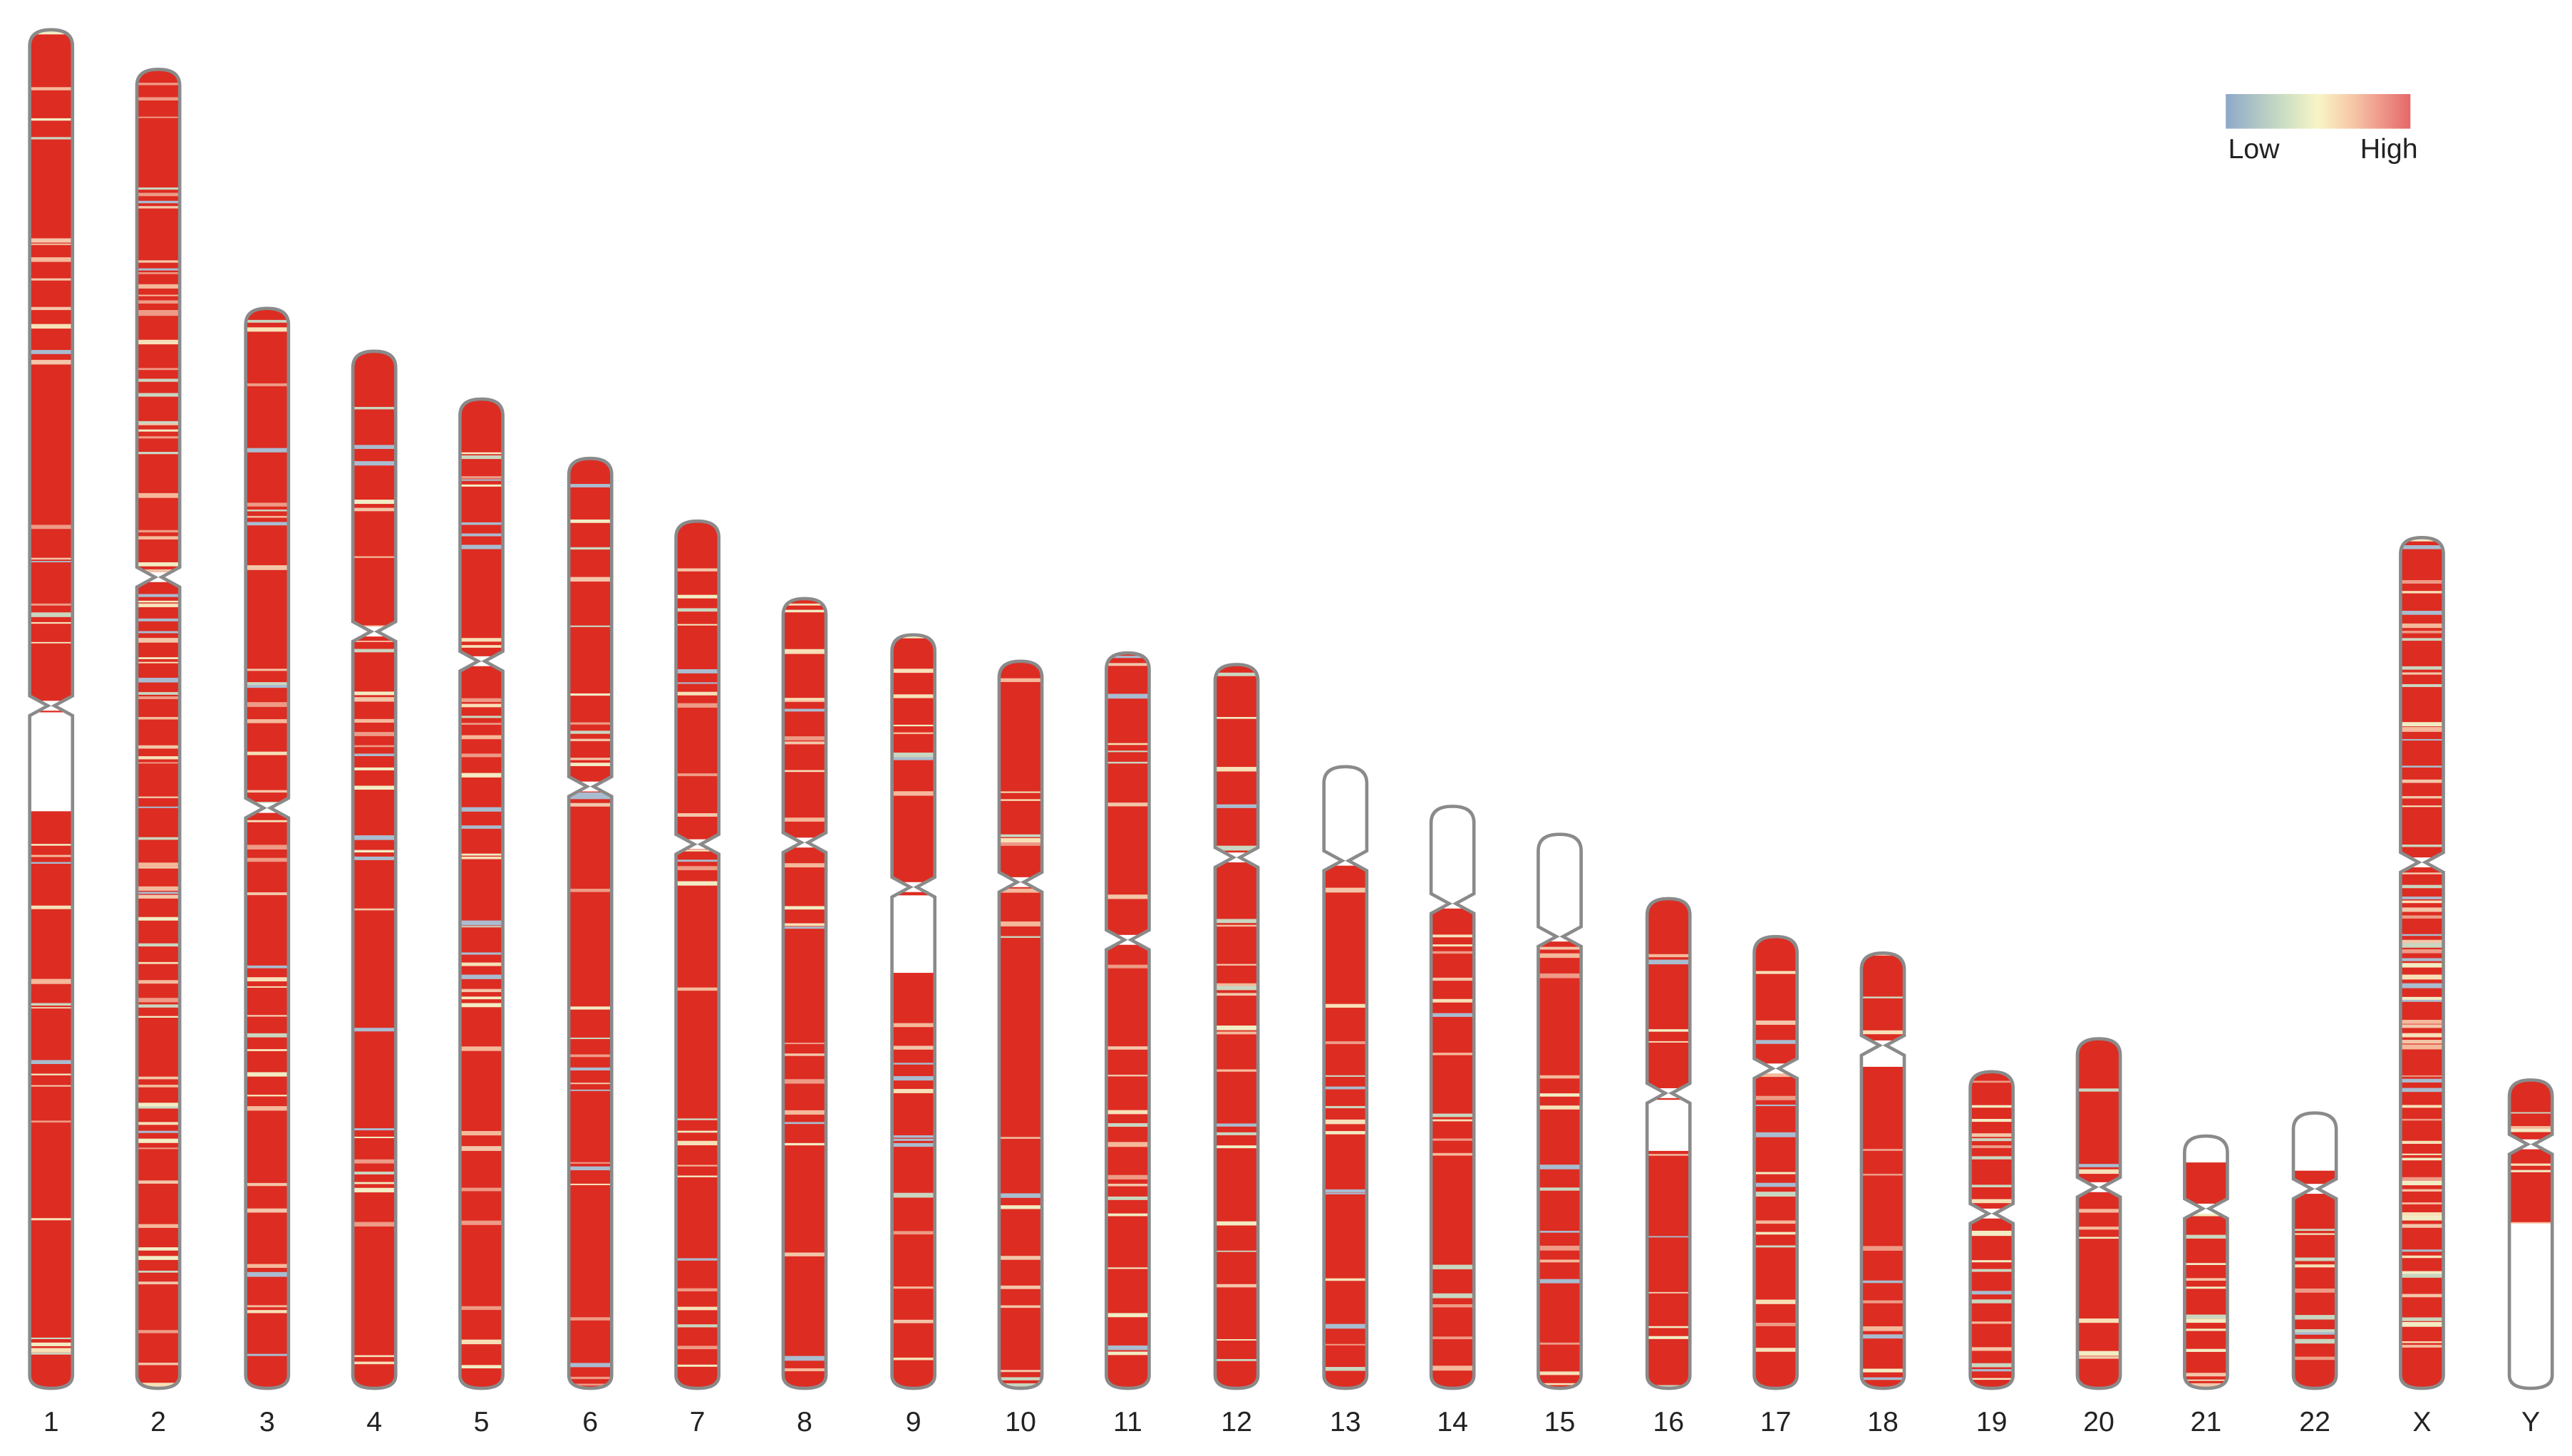 The width and height of the screenshot is (2572, 1456). Describe the element at coordinates (698, 1421) in the screenshot. I see `chromosome-label: 7` at that location.